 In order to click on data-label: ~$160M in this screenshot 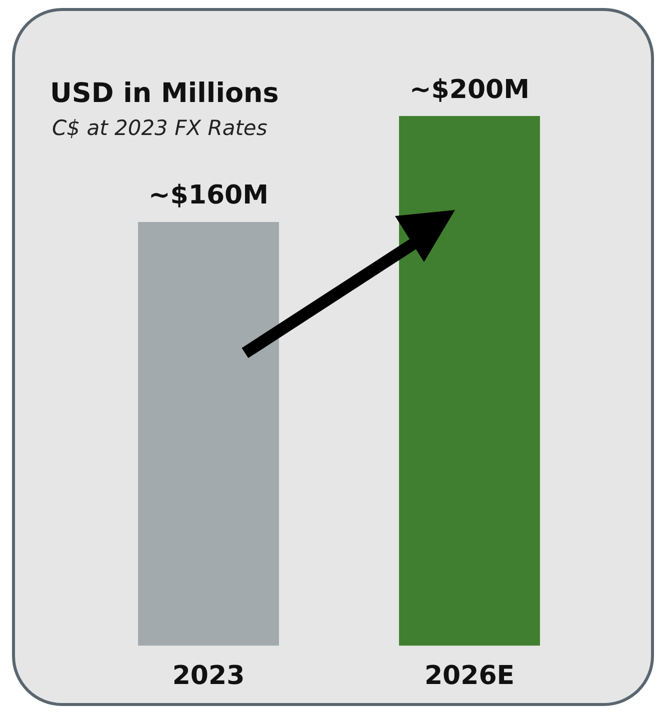, I will do `click(208, 195)`.